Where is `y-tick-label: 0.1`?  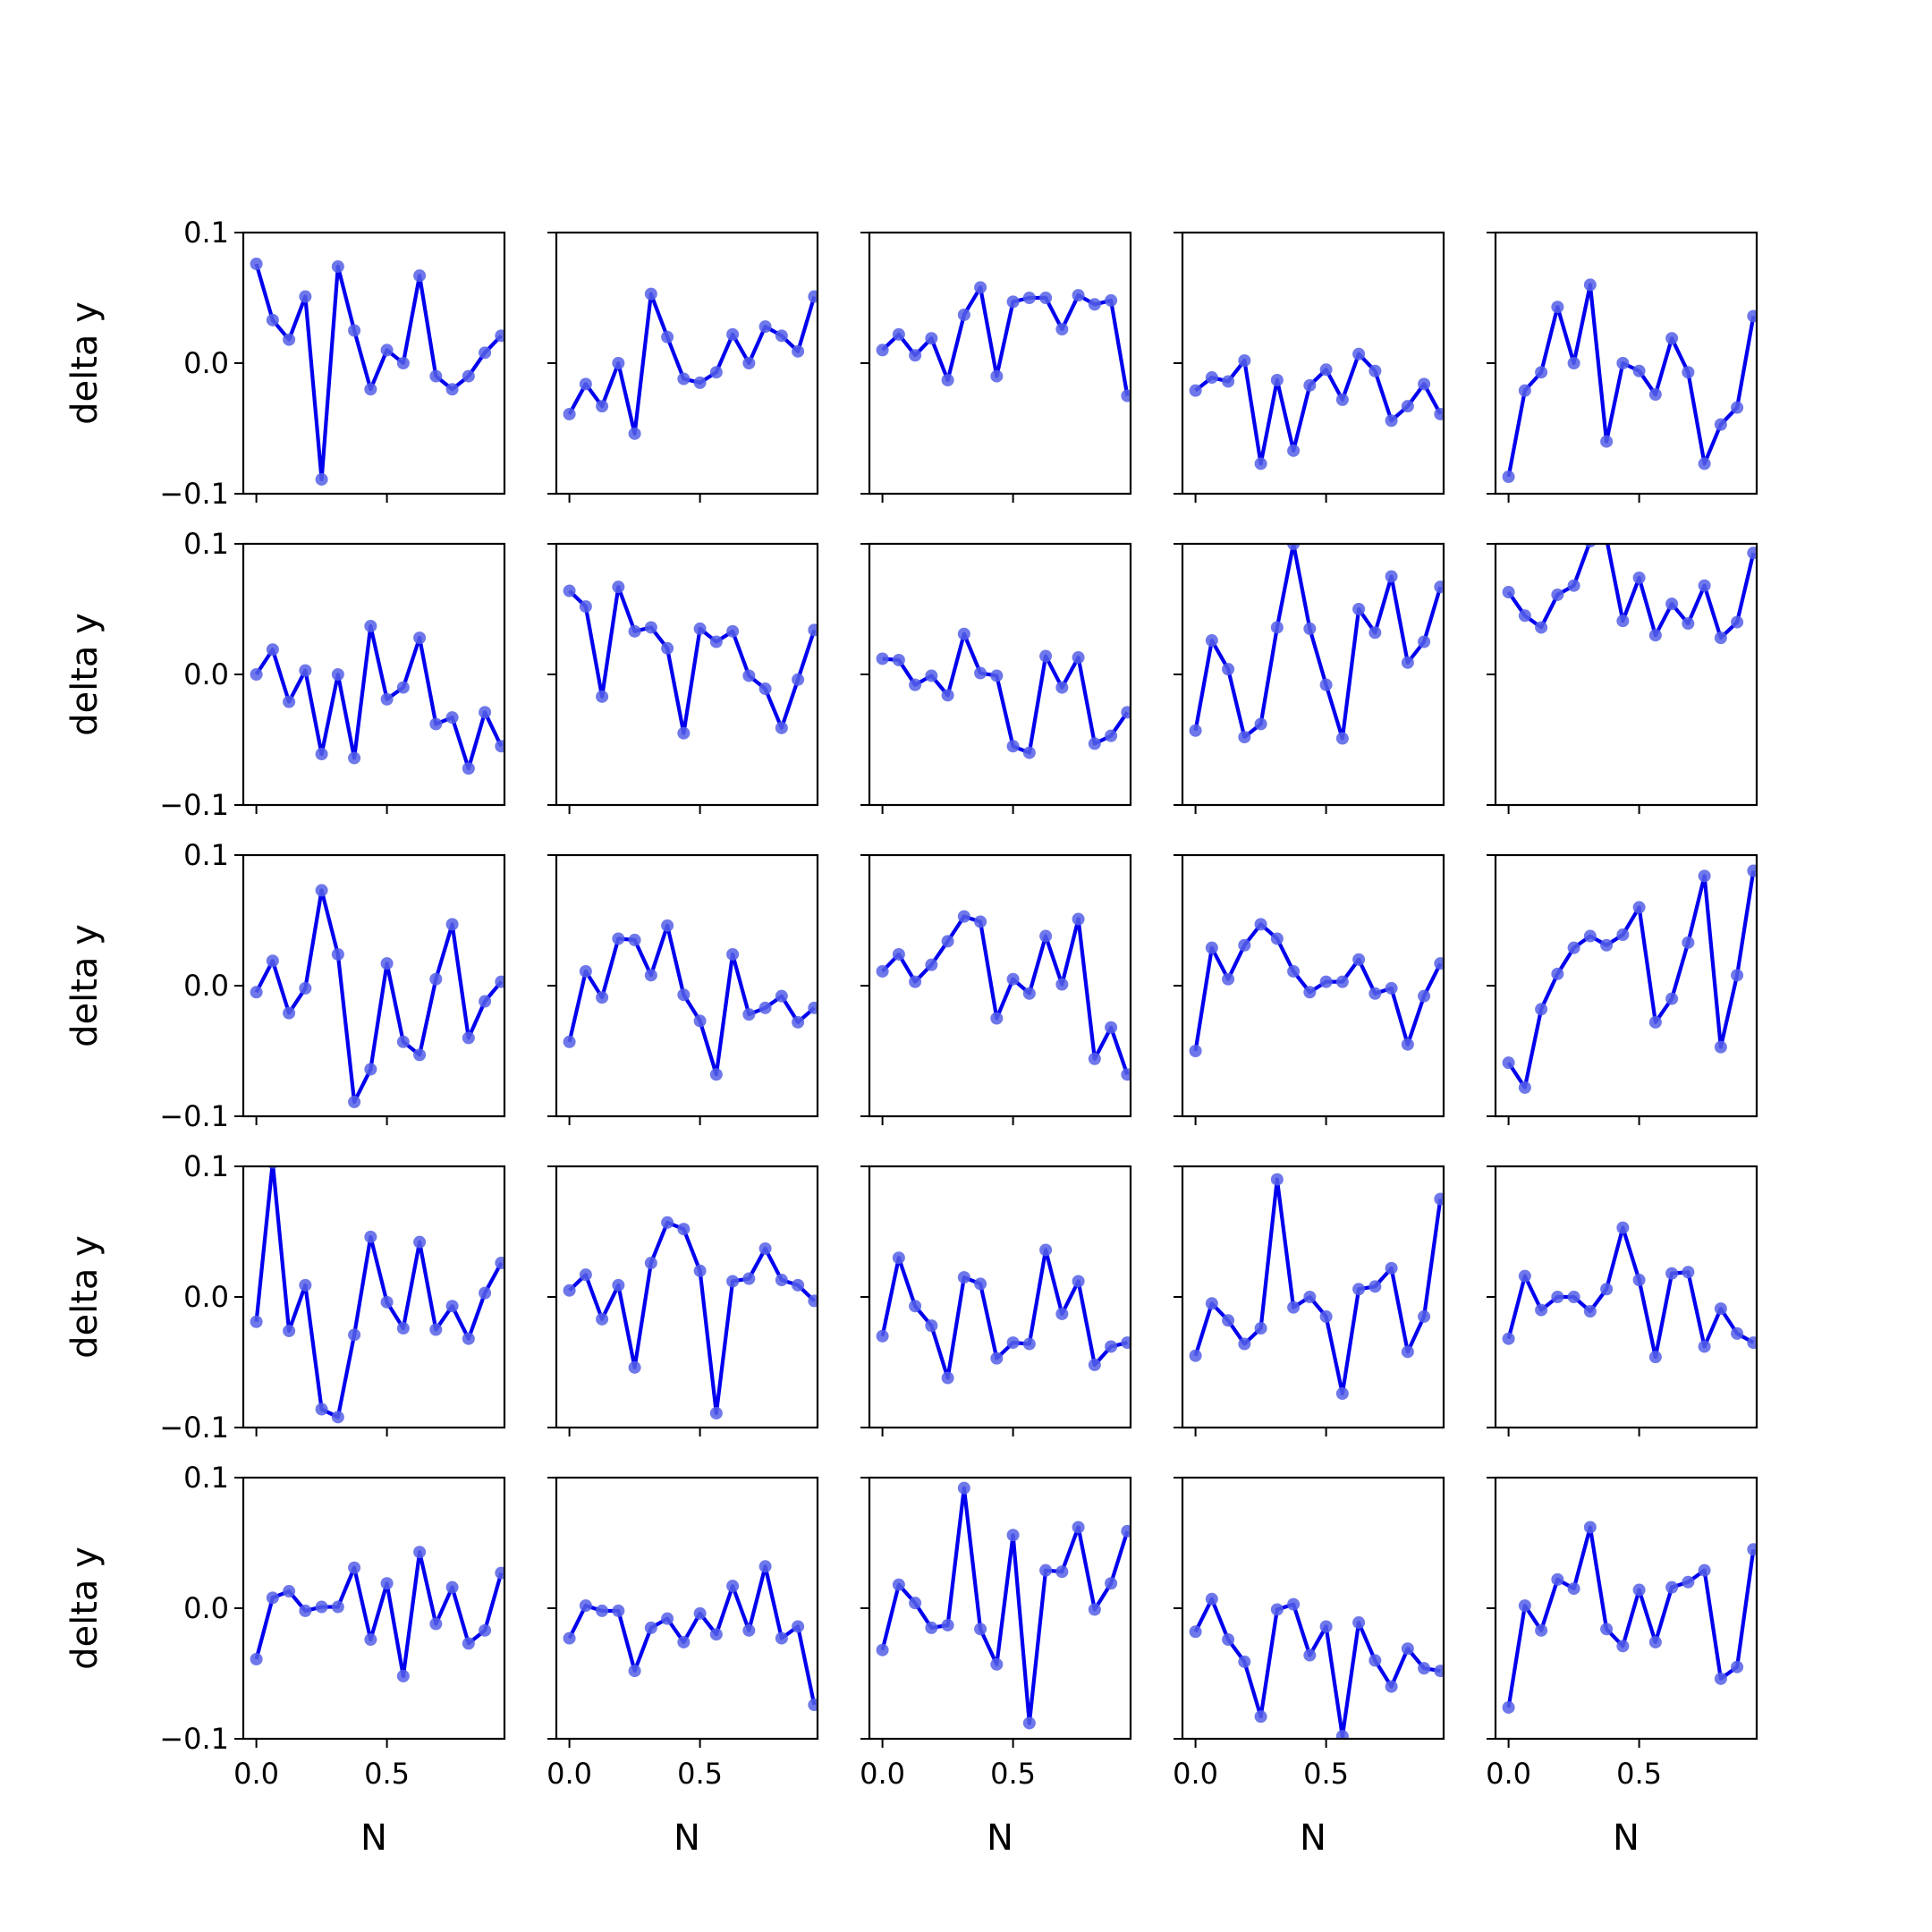 y-tick-label: 0.1 is located at coordinates (206, 544).